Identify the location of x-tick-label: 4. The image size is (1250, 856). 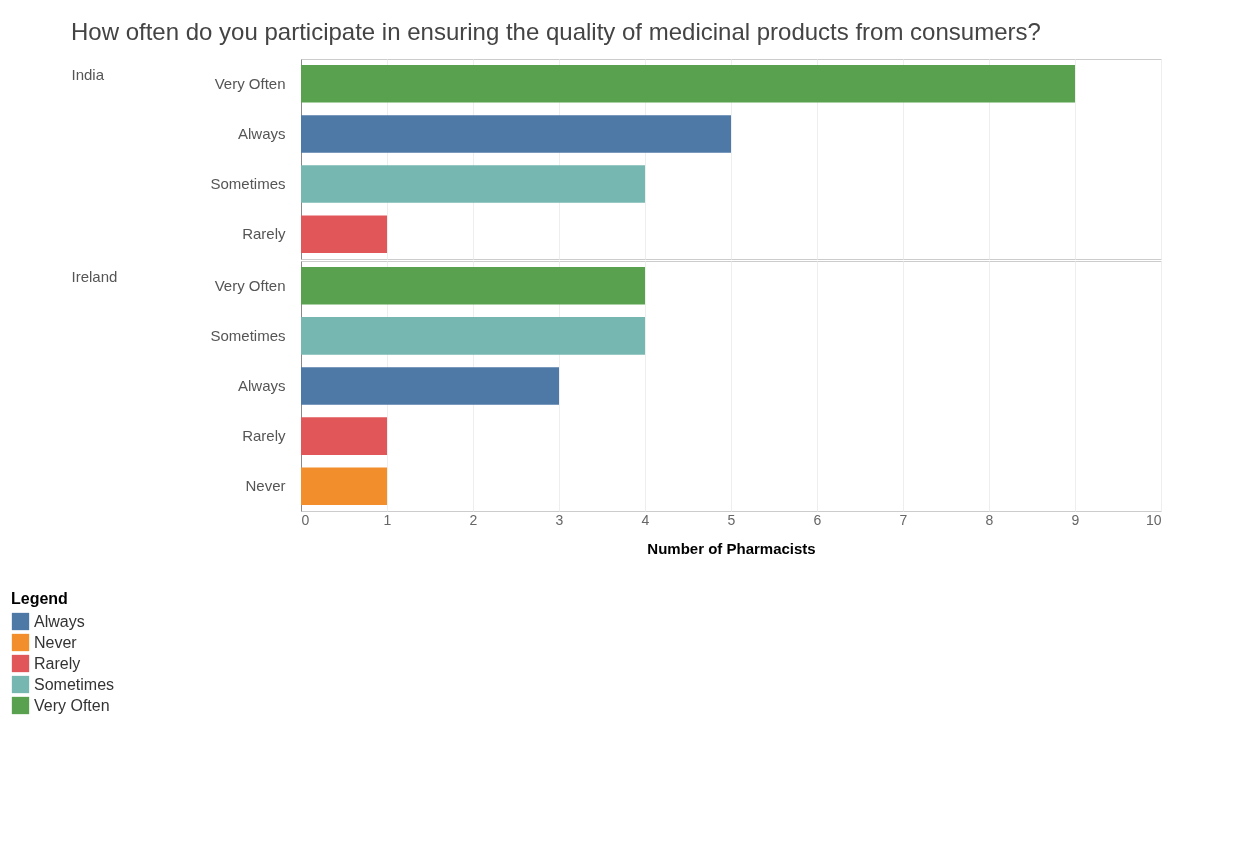
(645, 519).